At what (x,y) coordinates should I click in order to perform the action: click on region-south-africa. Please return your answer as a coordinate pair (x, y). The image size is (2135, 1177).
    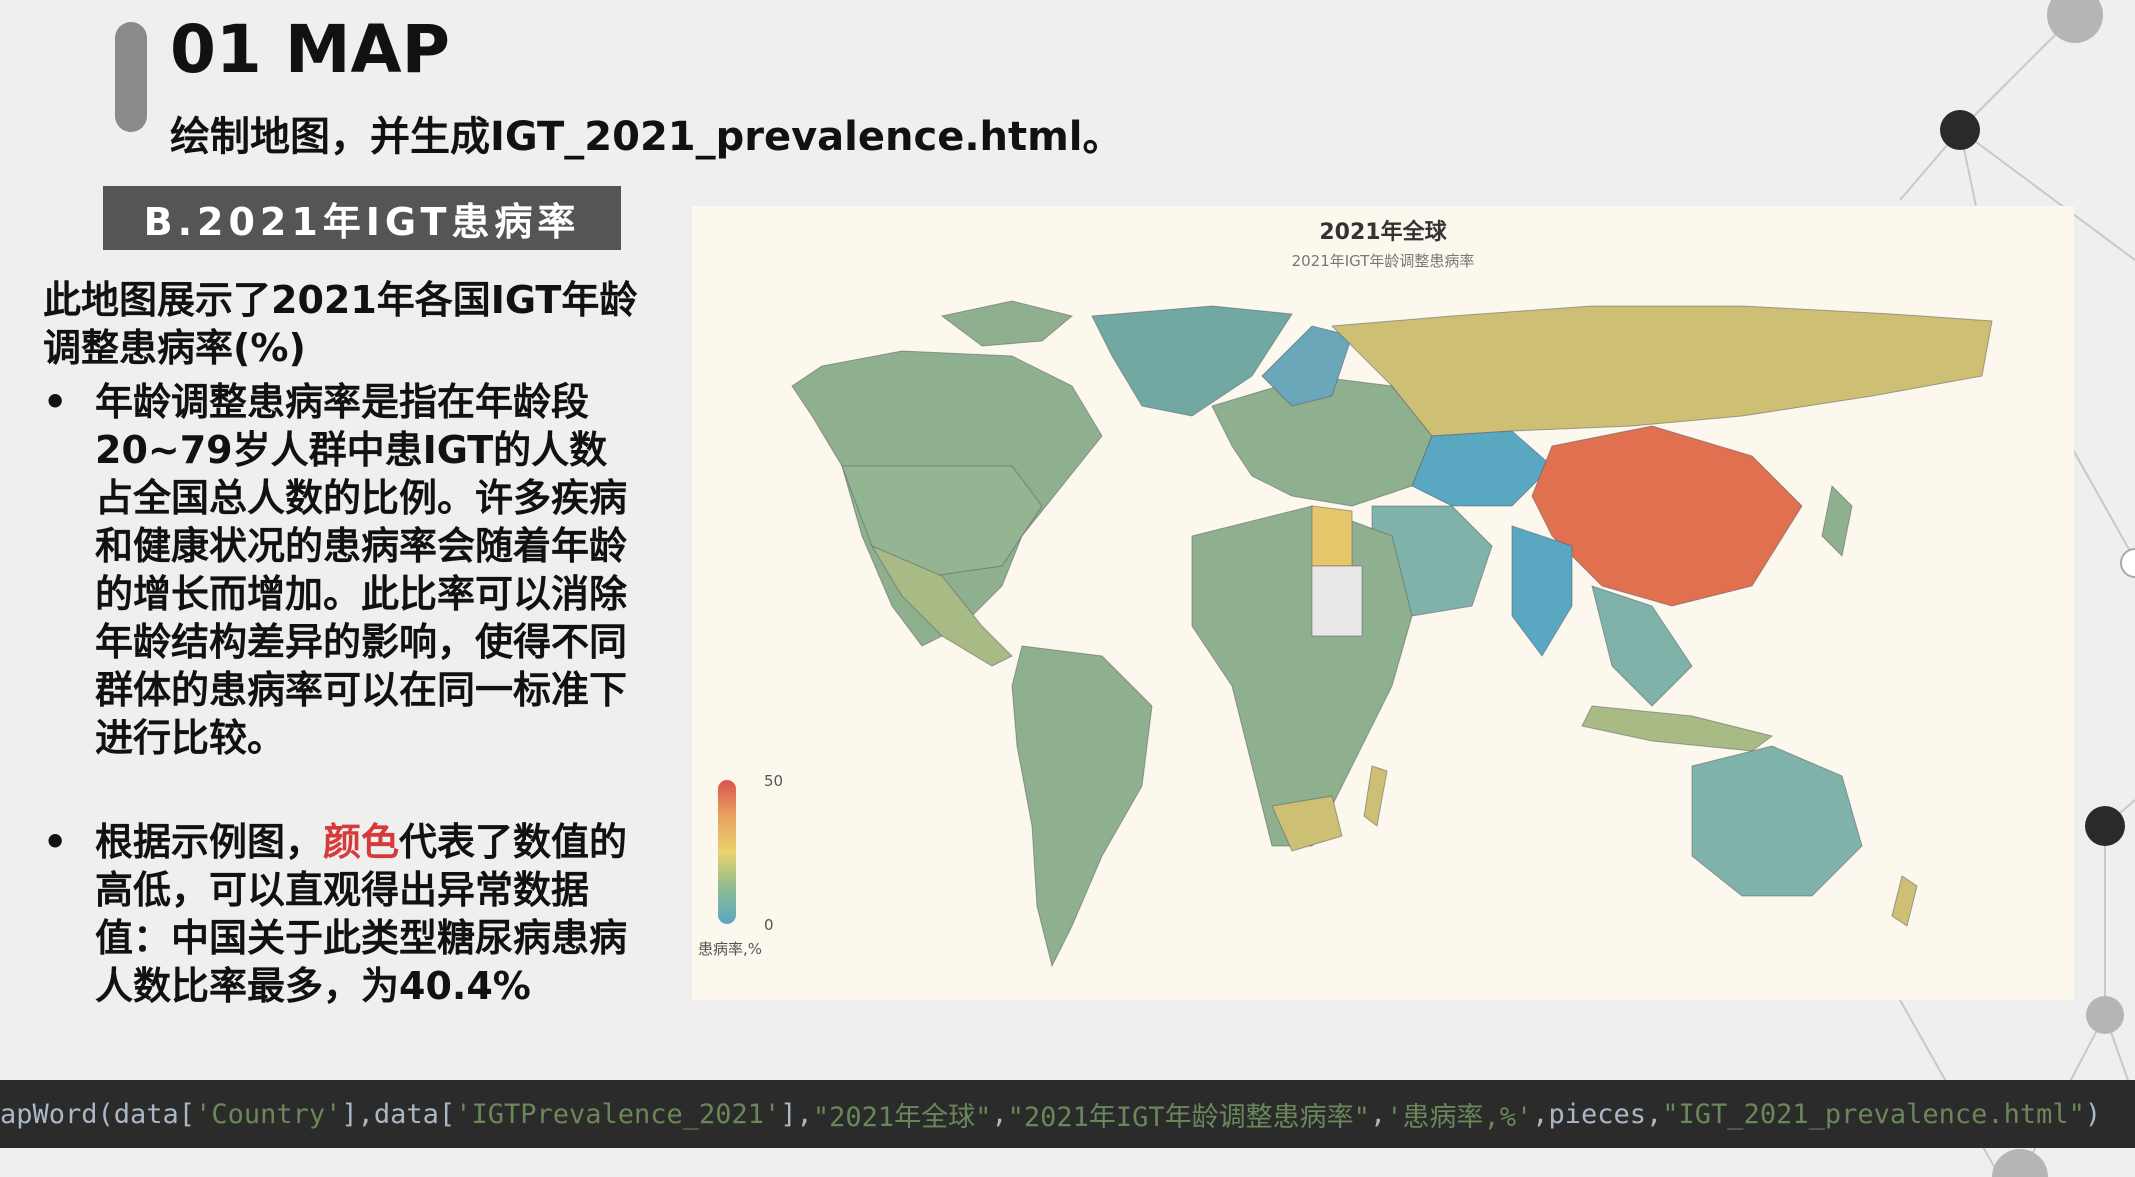
    Looking at the image, I should click on (1307, 823).